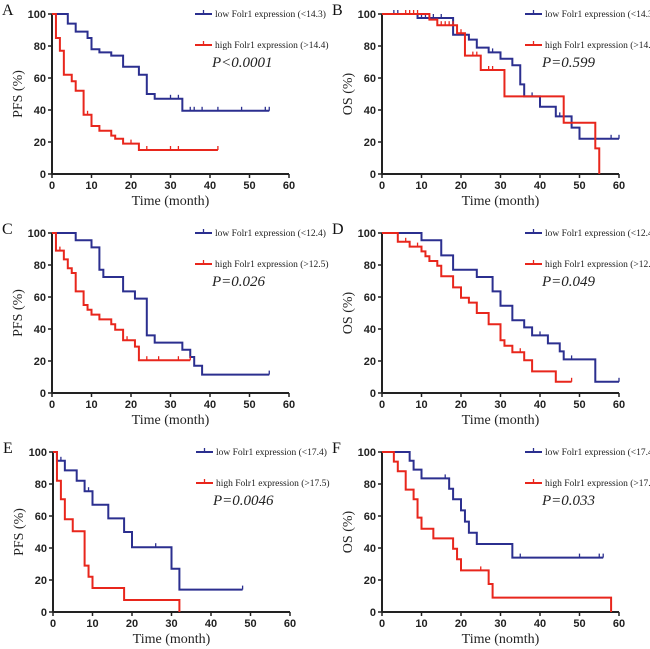  I want to click on p-value: P=0.599, so click(568, 63).